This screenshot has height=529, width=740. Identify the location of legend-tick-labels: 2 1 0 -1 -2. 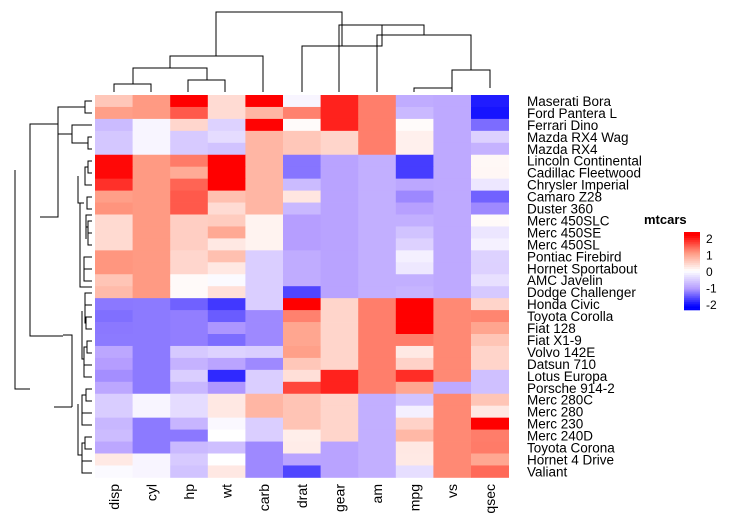
(711, 272).